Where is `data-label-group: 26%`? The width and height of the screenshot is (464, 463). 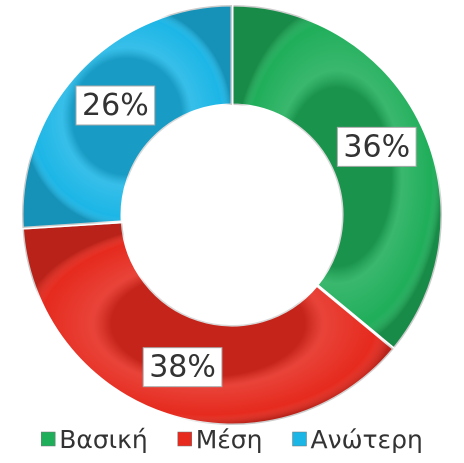 data-label-group: 26% is located at coordinates (115, 105).